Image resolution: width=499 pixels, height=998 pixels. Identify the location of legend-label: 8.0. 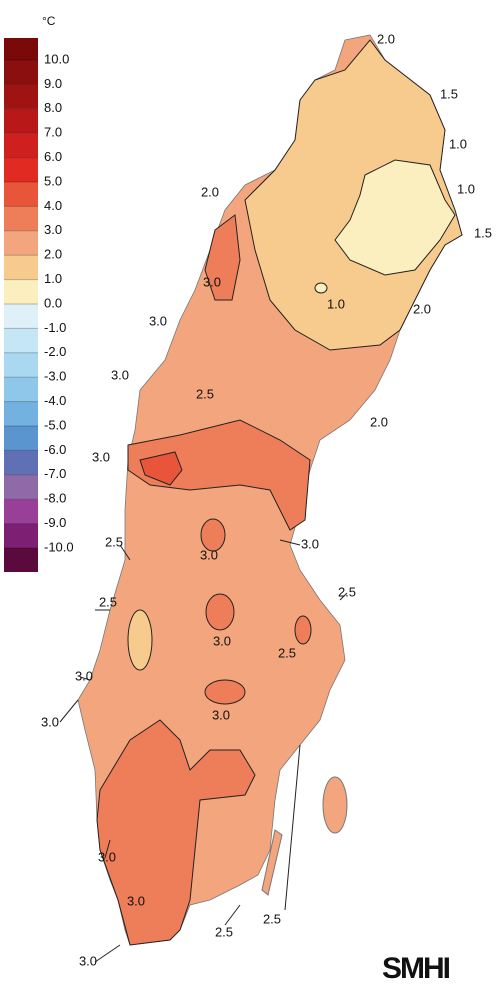
(53, 107).